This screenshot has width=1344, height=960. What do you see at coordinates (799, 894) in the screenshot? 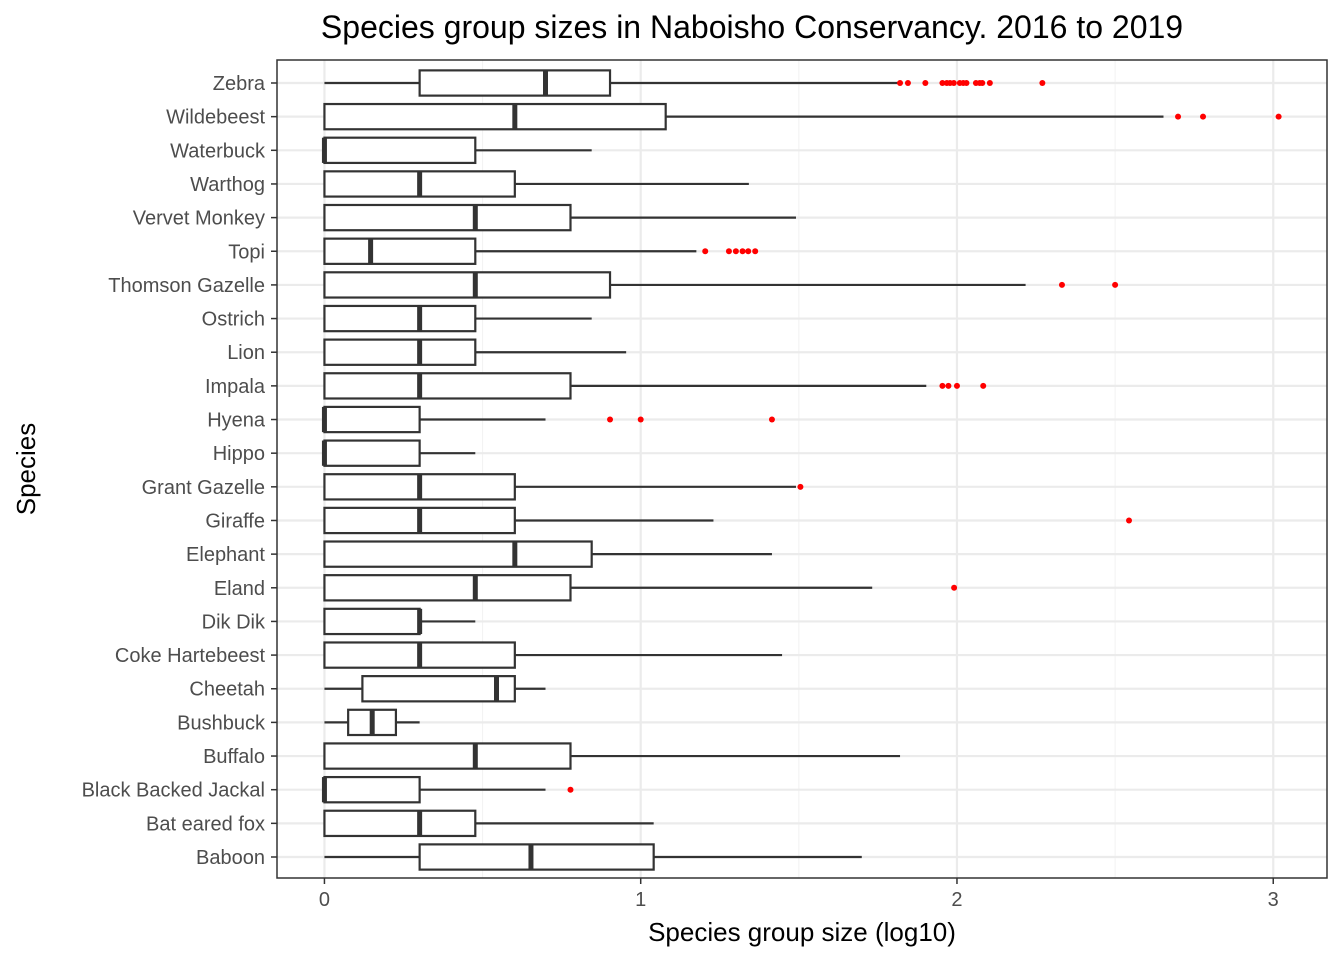
I see `x-axis: 0 1 2 3` at bounding box center [799, 894].